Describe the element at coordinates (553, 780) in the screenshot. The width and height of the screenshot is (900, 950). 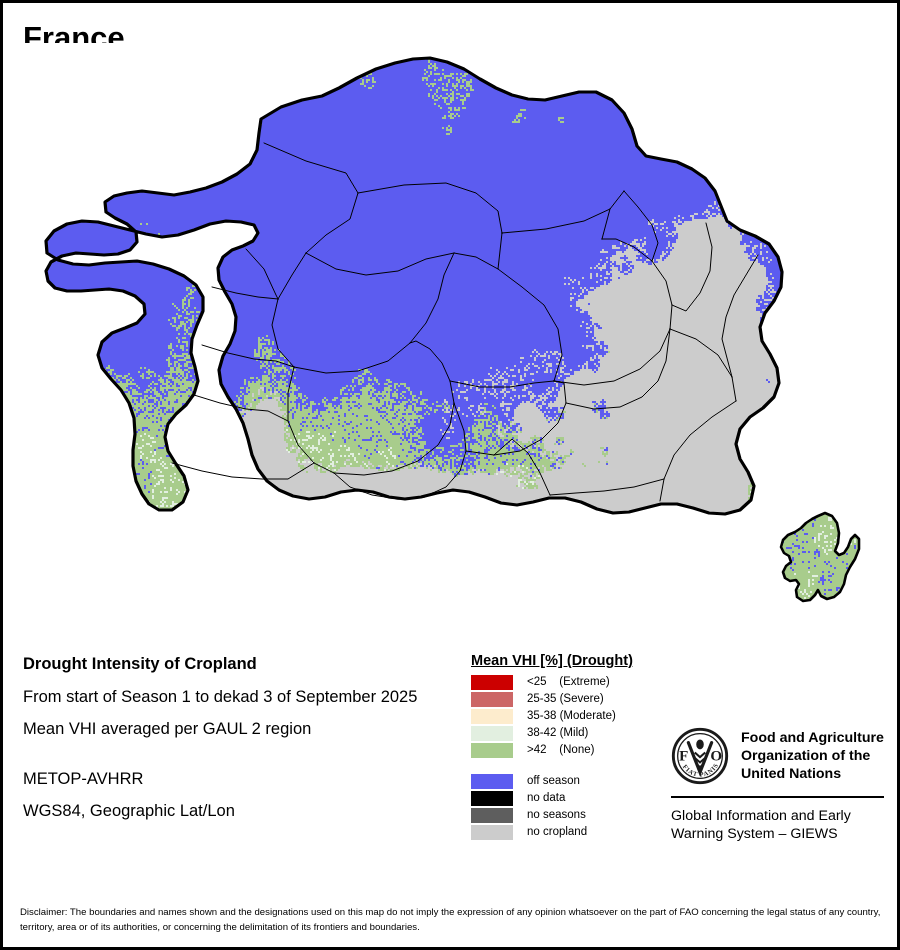
I see `legend-label-off-season: off season` at that location.